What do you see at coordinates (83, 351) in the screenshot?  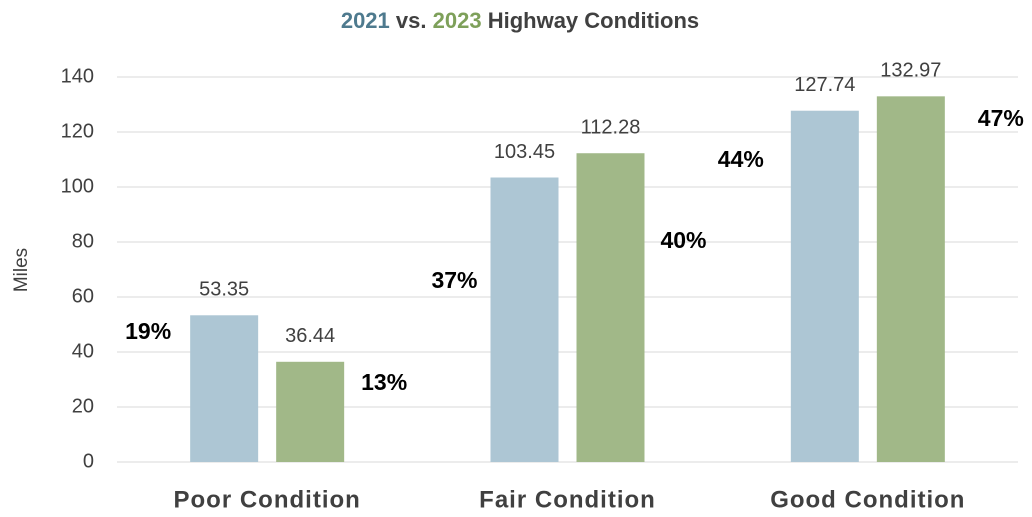 I see `y-tick-label: 40` at bounding box center [83, 351].